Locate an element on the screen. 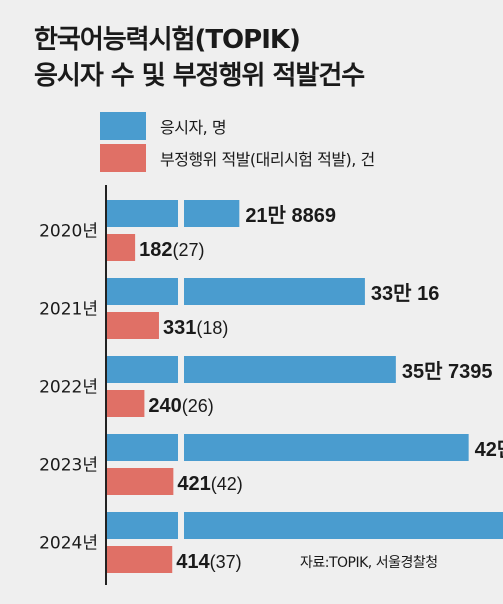 Image resolution: width=503 pixels, height=604 pixels. category-label-2: 2022년 is located at coordinates (68, 388).